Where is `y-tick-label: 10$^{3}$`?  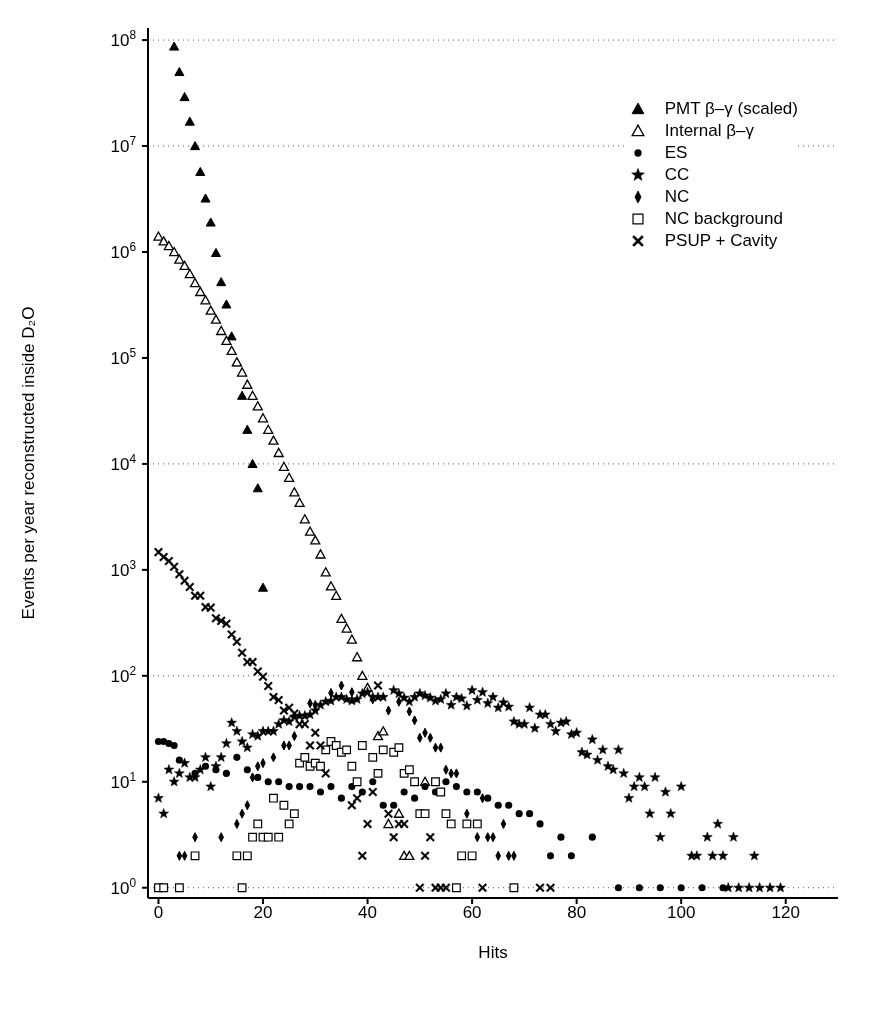
y-tick-label: 10$^{3}$ is located at coordinates (123, 568).